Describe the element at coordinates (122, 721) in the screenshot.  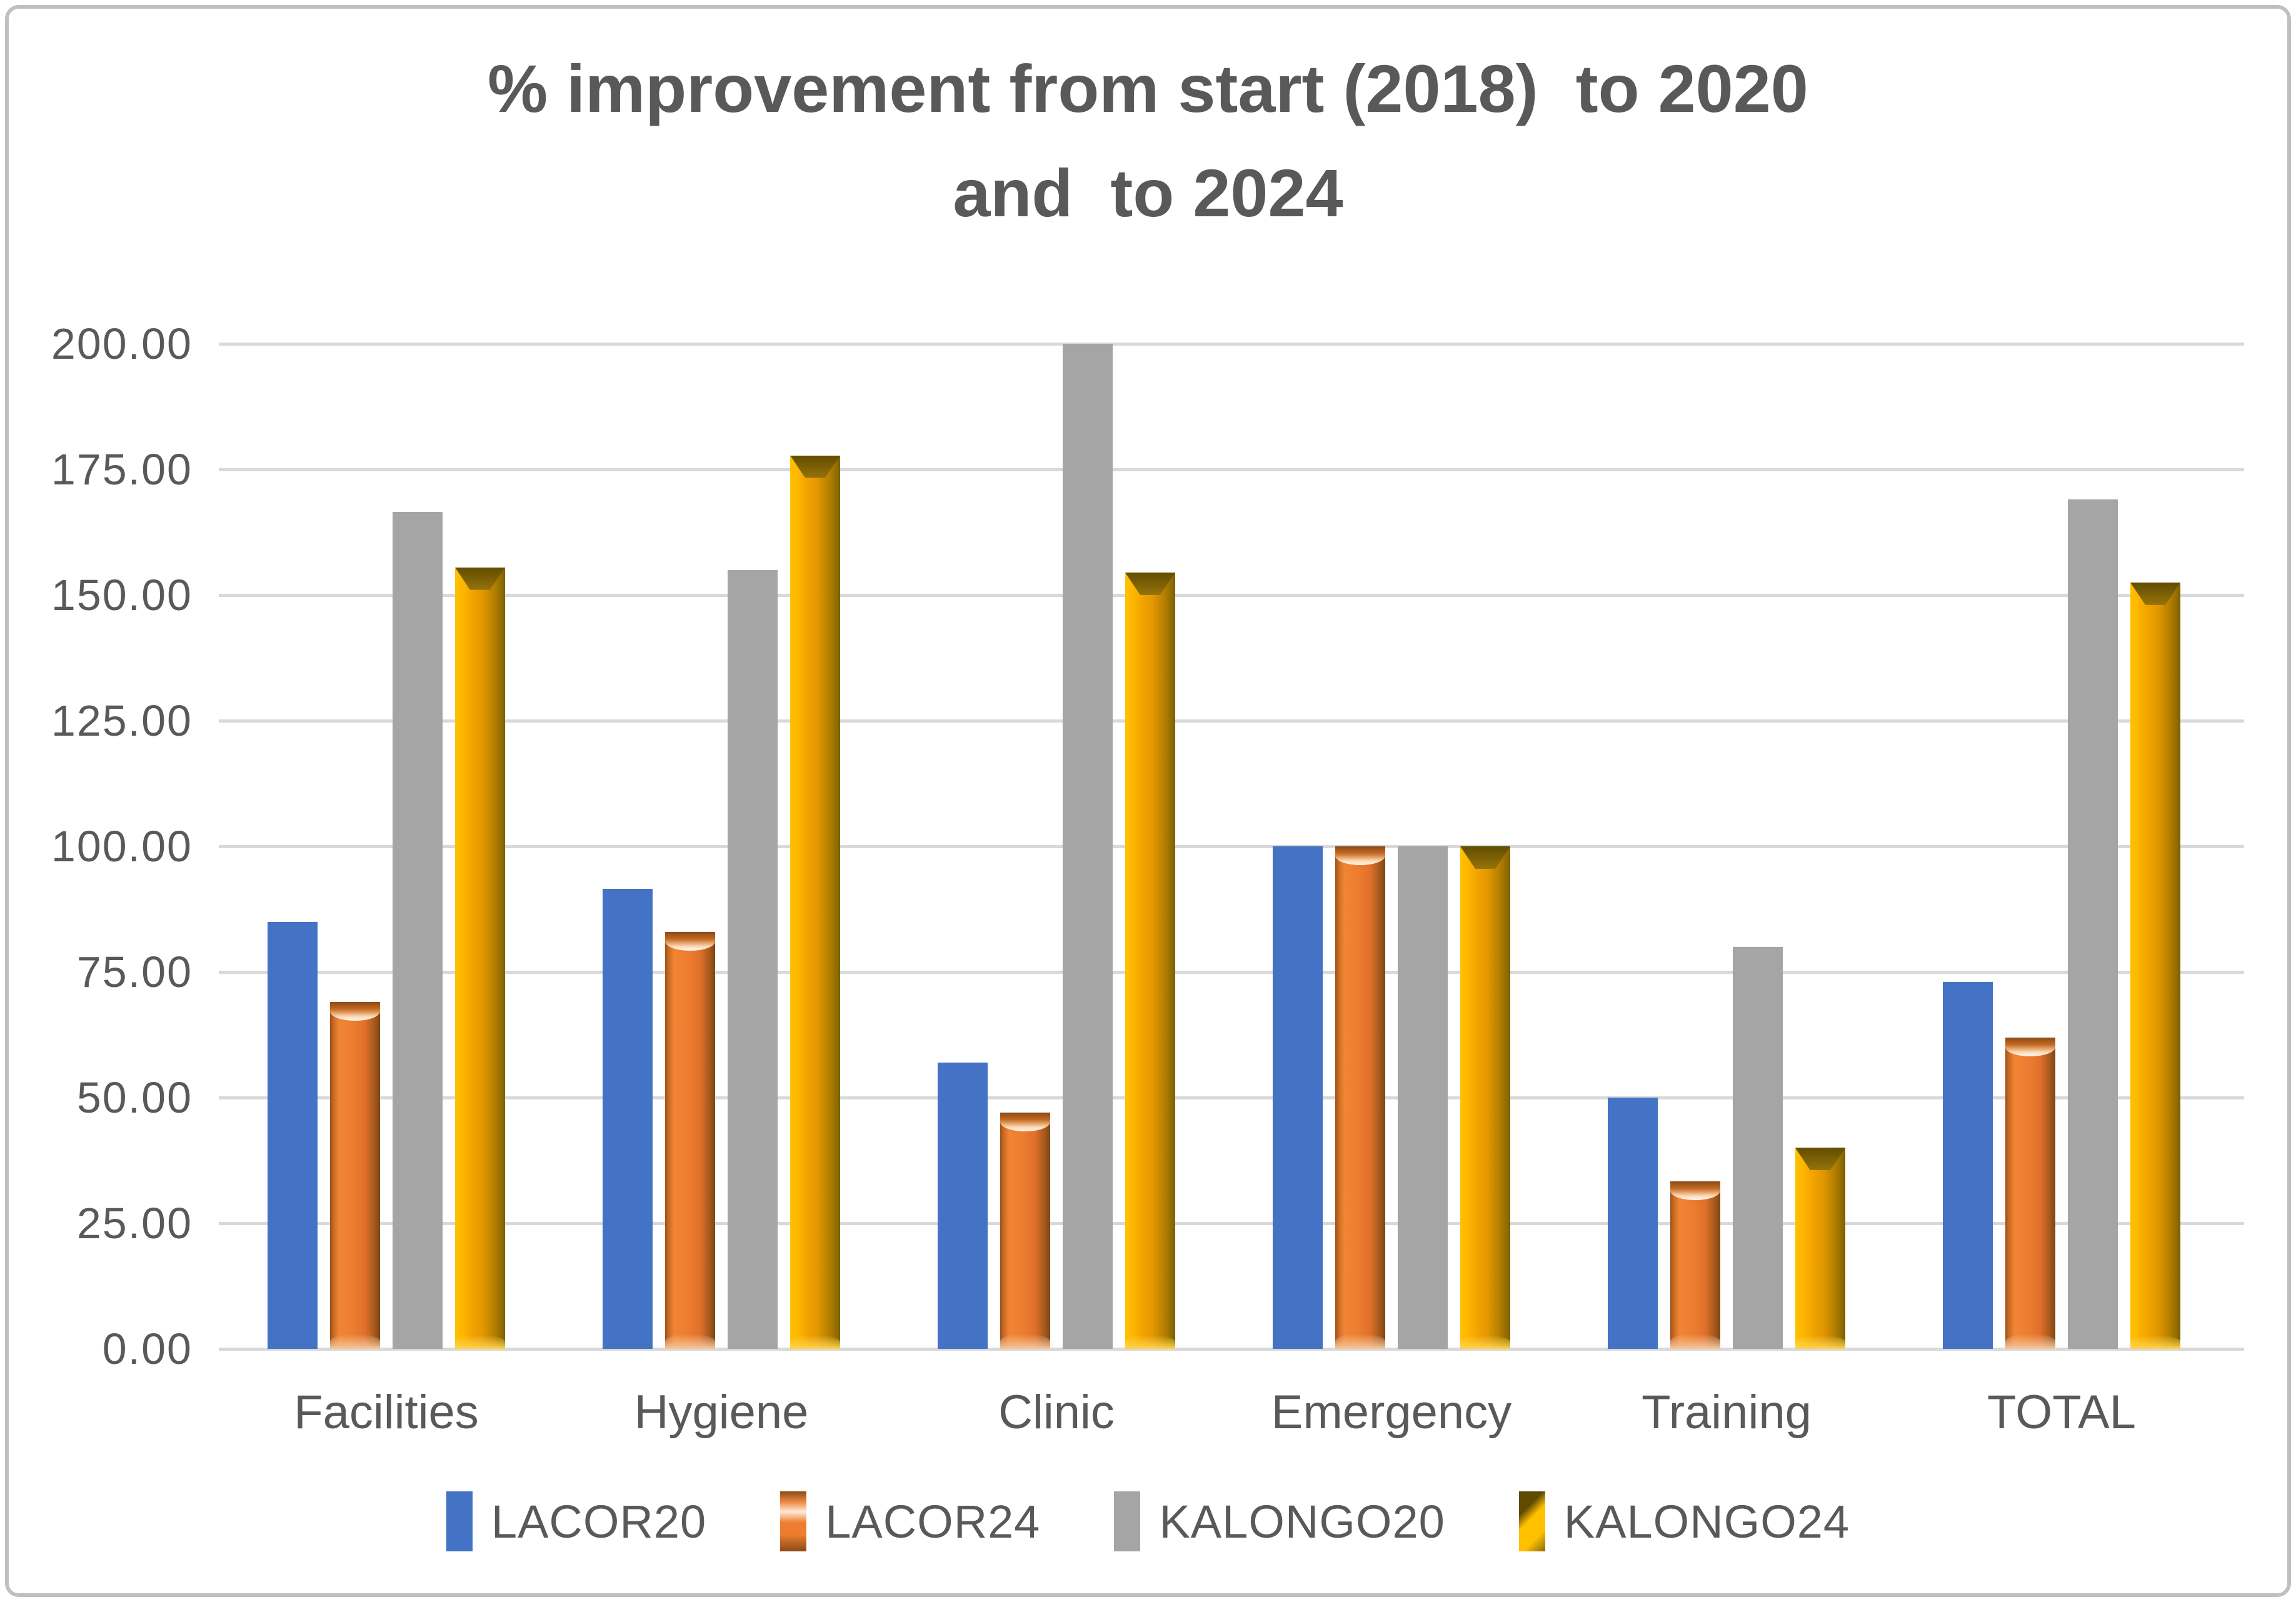
I see `y-tick-label: 125.00` at that location.